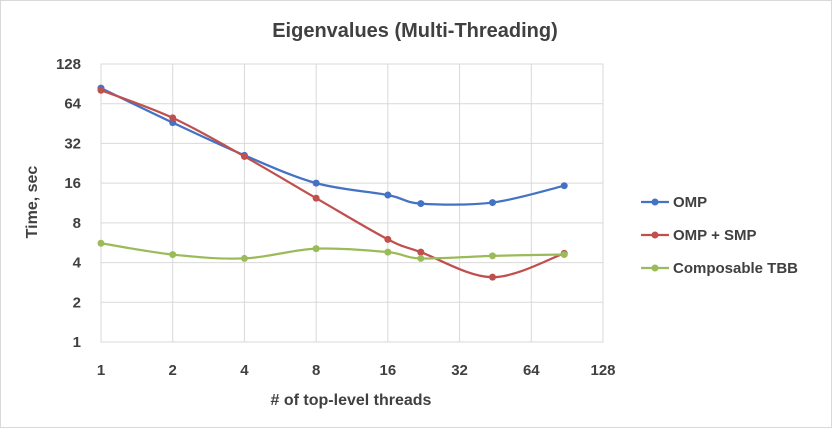  I want to click on y-tick-label: 64, so click(72, 104).